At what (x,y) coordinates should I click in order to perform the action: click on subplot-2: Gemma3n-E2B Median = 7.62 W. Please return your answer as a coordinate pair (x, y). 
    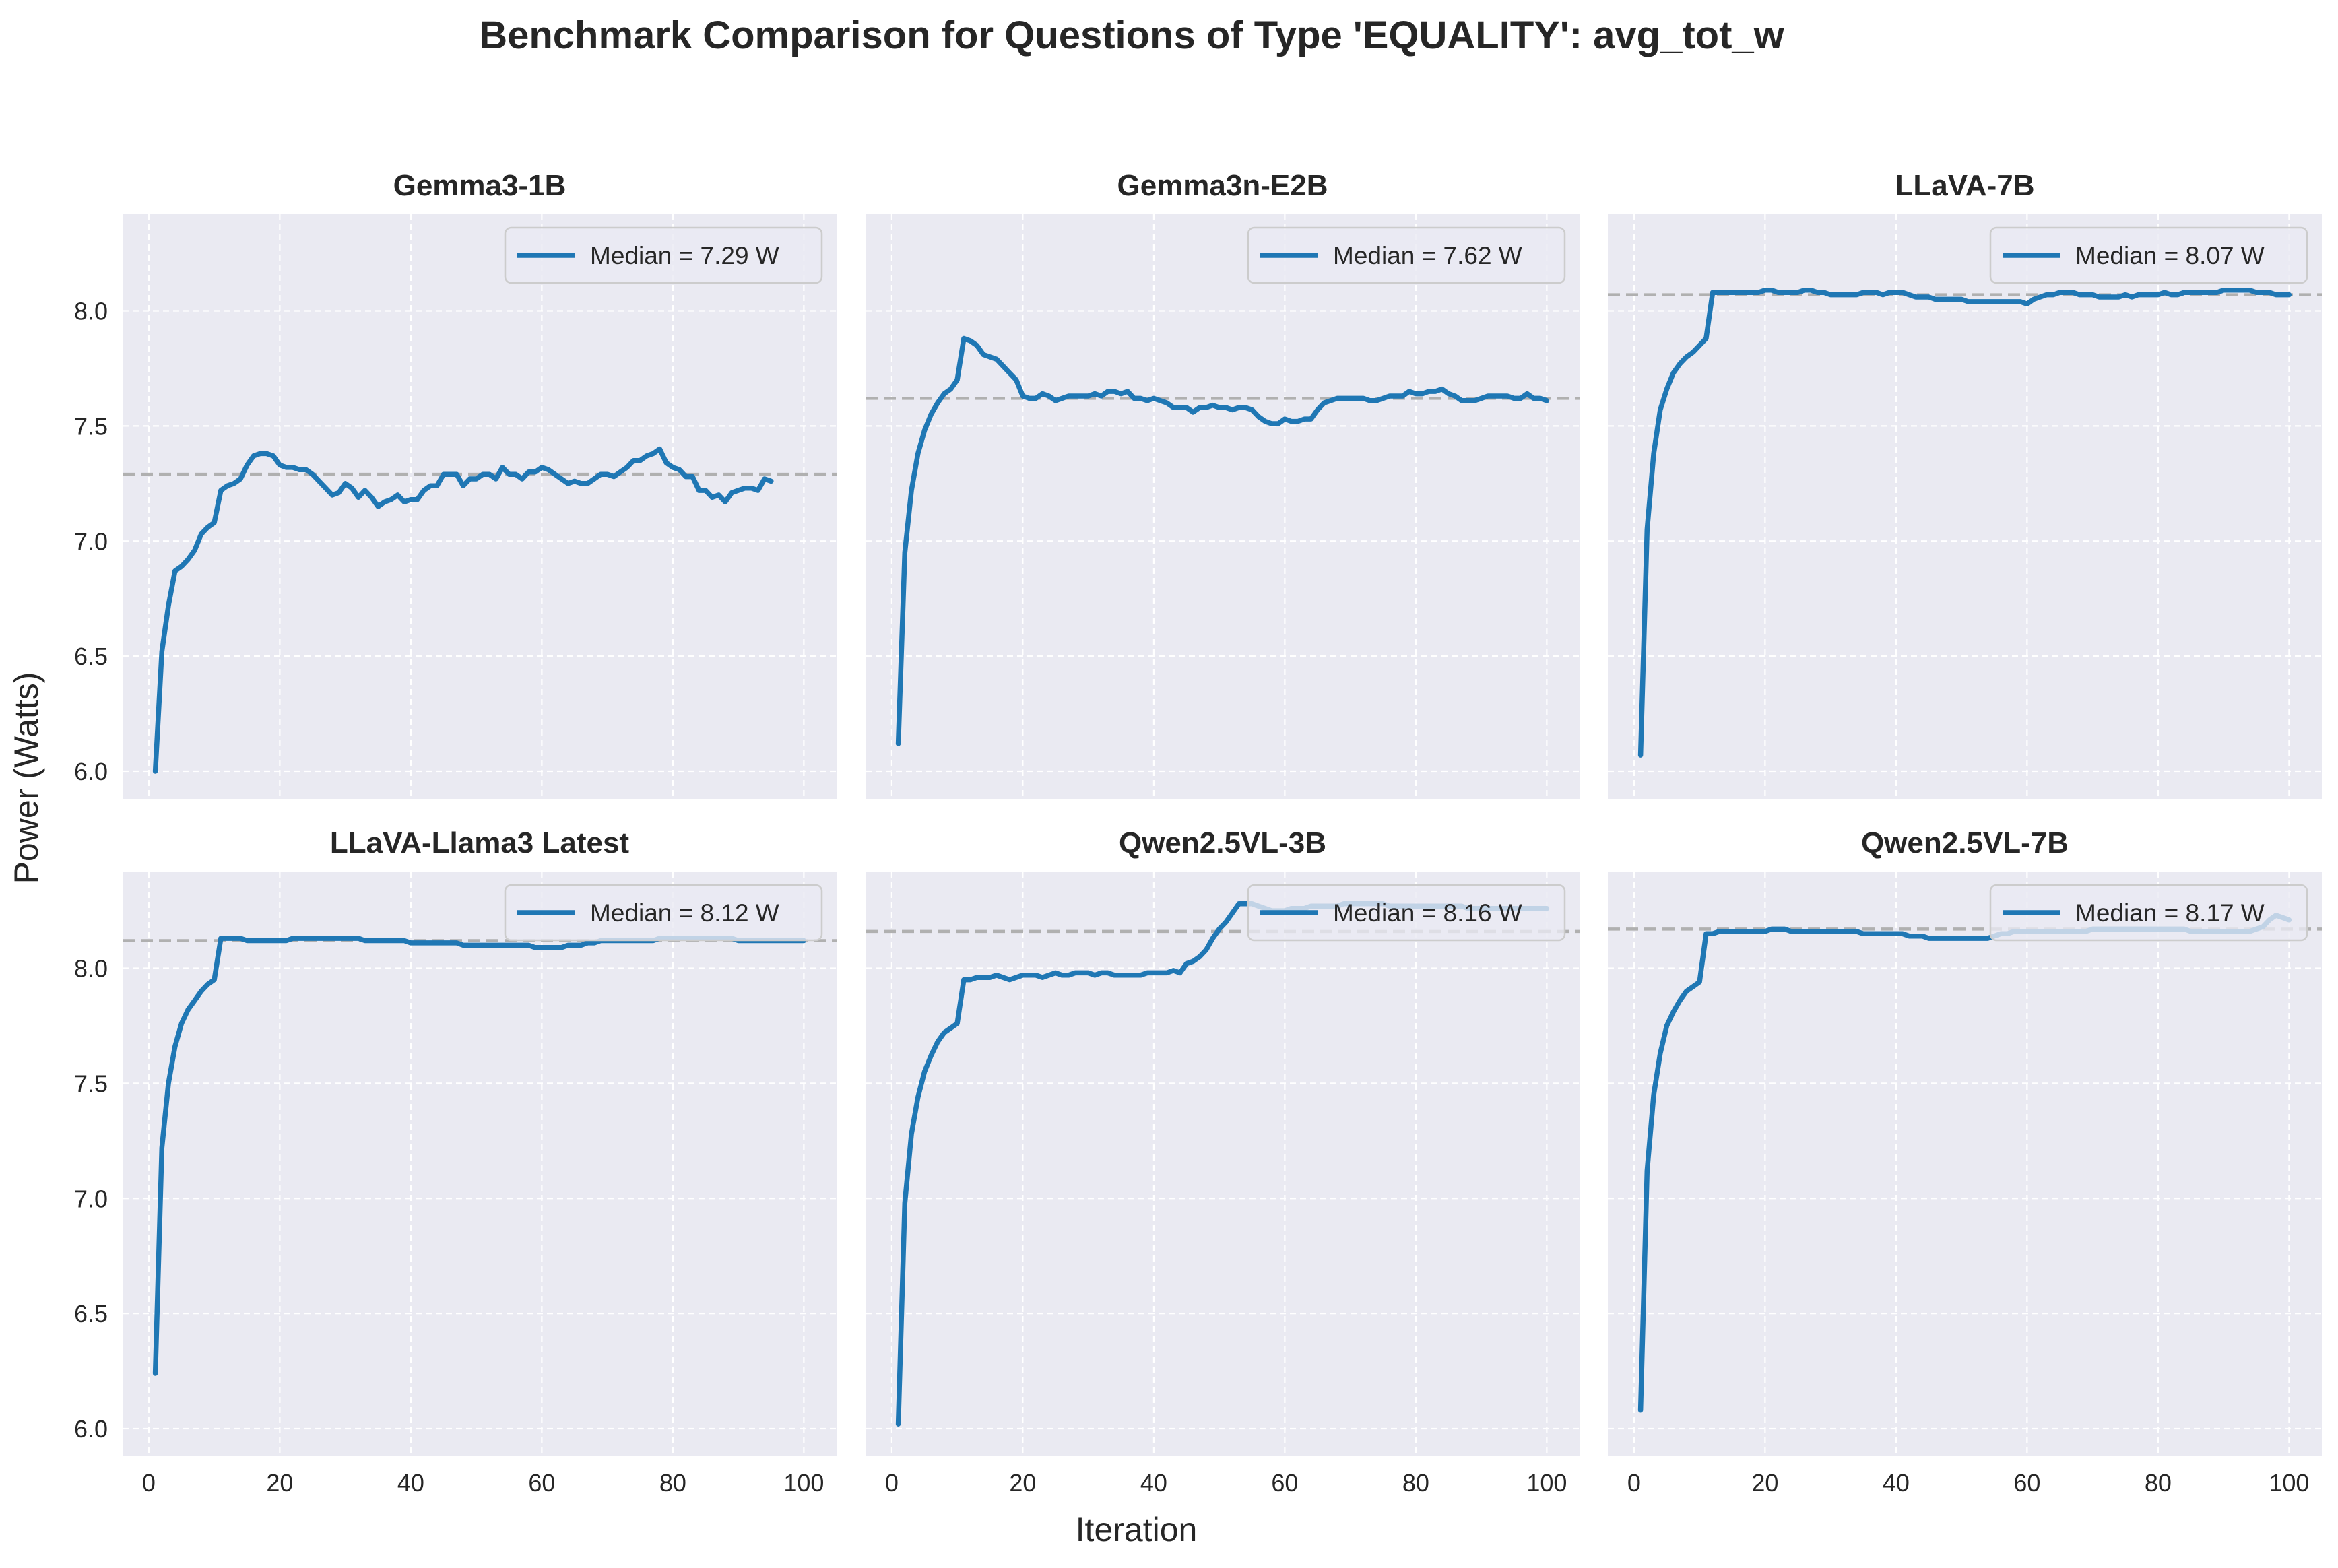
    Looking at the image, I should click on (1223, 484).